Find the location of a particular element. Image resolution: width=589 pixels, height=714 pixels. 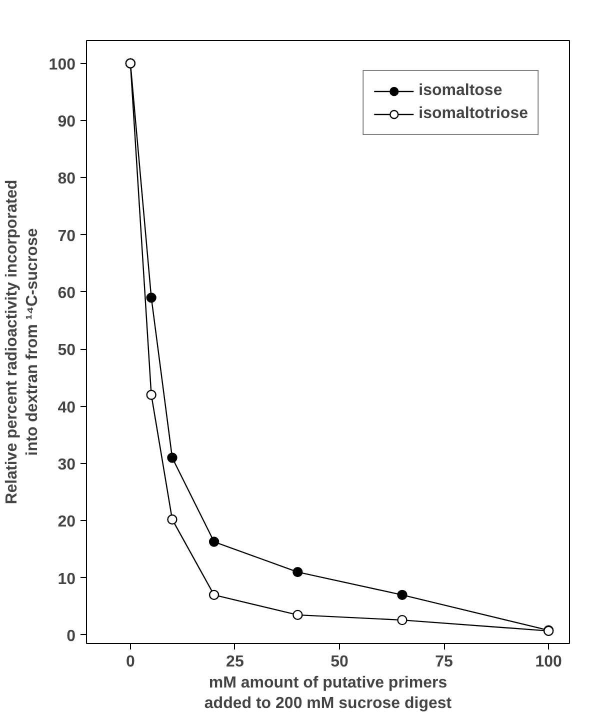

x-tick-label: 75 is located at coordinates (444, 662).